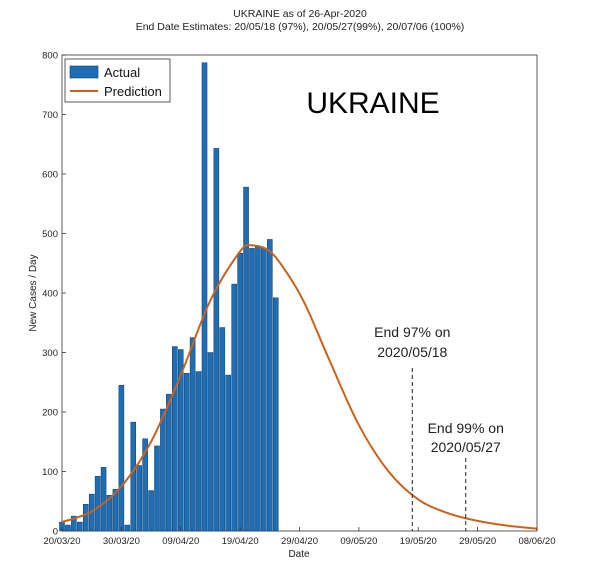 This screenshot has width=592, height=576. What do you see at coordinates (466, 447) in the screenshot?
I see `annotation-line2: 2020/05/27` at bounding box center [466, 447].